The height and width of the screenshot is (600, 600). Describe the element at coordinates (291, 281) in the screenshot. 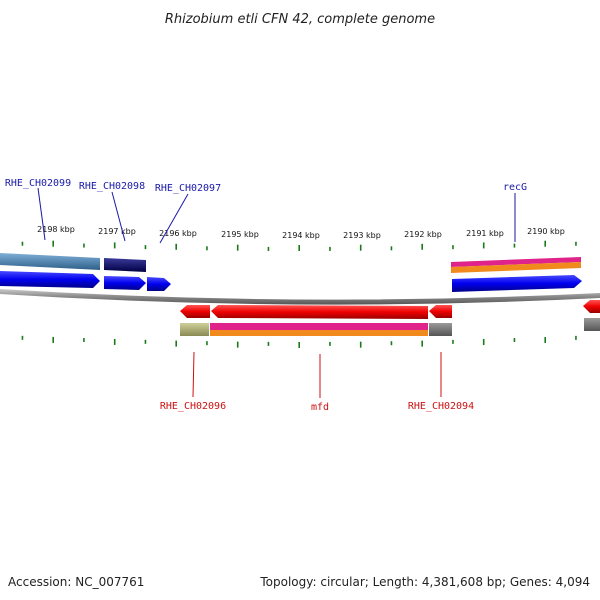

I see `forward-cds-track` at that location.